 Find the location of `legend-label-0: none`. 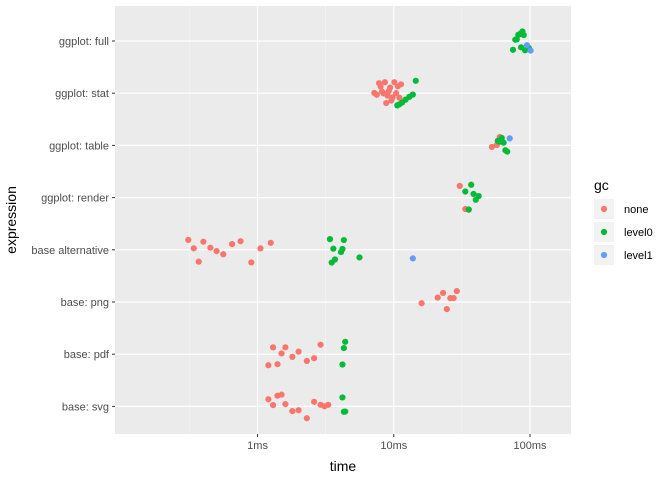

legend-label-0: none is located at coordinates (636, 210).